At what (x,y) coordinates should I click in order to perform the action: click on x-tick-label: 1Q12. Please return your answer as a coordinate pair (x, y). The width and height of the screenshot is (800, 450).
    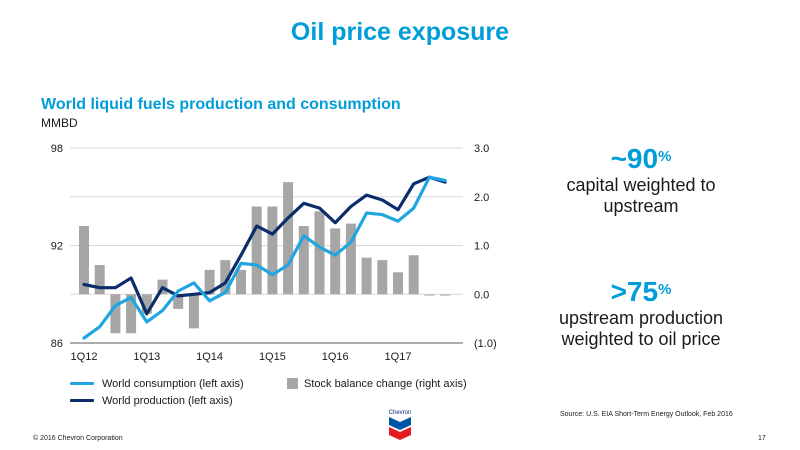
    Looking at the image, I should click on (84, 357).